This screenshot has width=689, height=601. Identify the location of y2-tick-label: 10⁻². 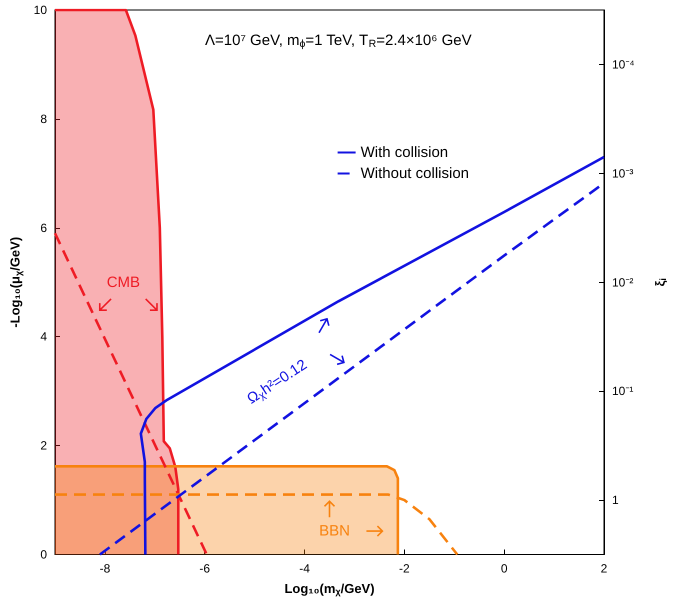
(623, 282).